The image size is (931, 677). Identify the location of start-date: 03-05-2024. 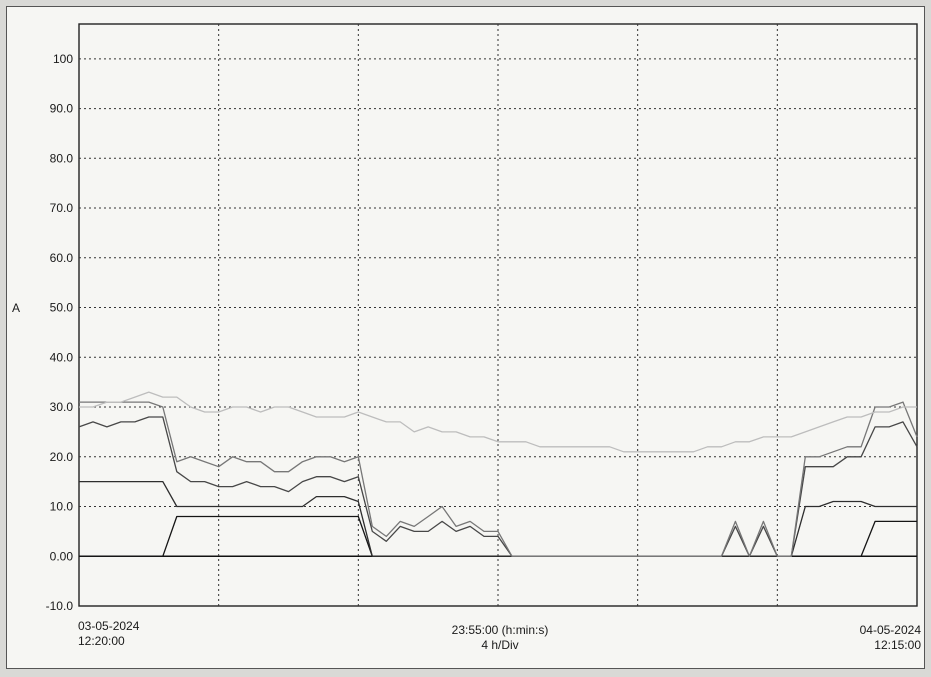
(109, 626).